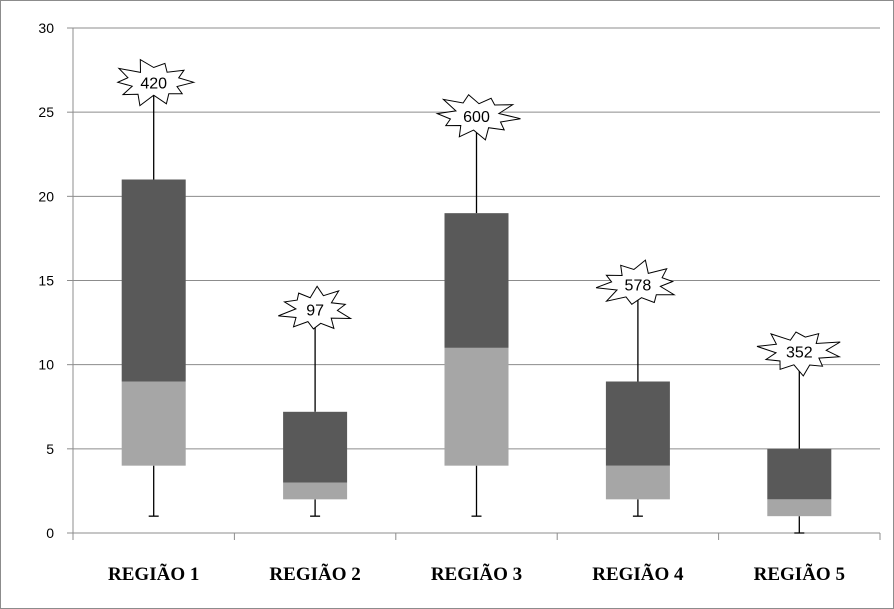 Image resolution: width=894 pixels, height=609 pixels. Describe the element at coordinates (799, 432) in the screenshot. I see `box-5: 352` at that location.